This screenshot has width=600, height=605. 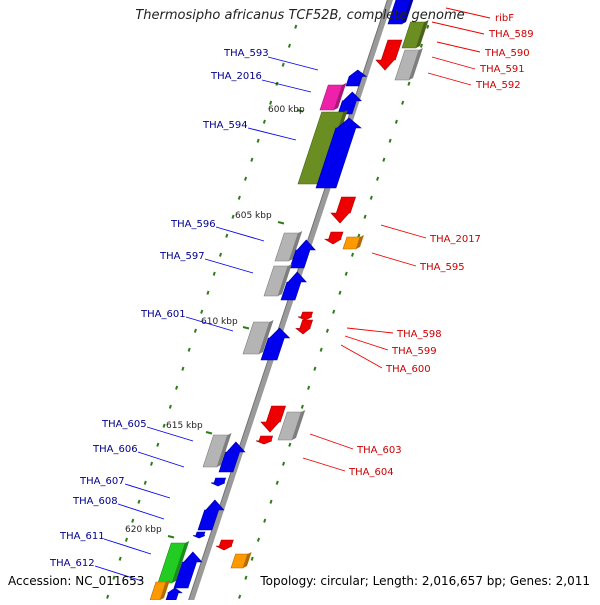 I want to click on right-gene-label: THA_598, so click(x=419, y=334).